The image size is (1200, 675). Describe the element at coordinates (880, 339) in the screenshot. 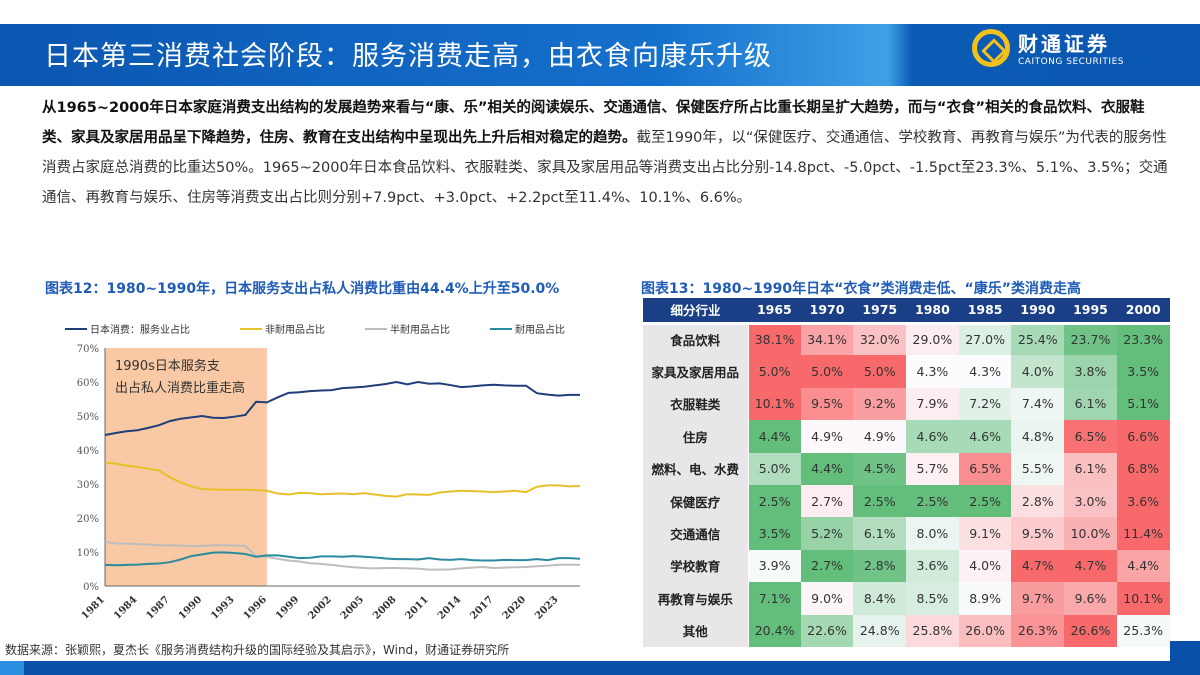

I see `table-cell: 32.0%` at that location.